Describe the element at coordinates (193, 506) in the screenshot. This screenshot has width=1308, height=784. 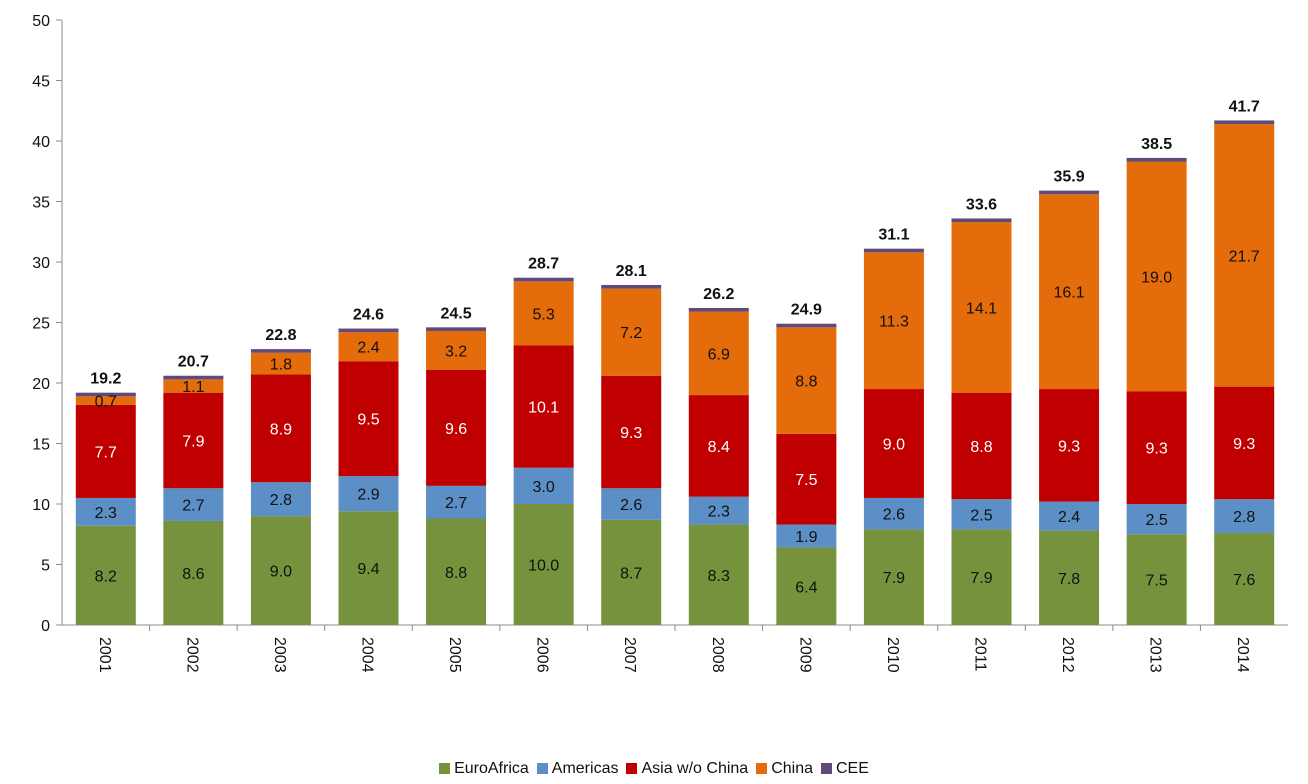
I see `data-label: 2.7` at that location.